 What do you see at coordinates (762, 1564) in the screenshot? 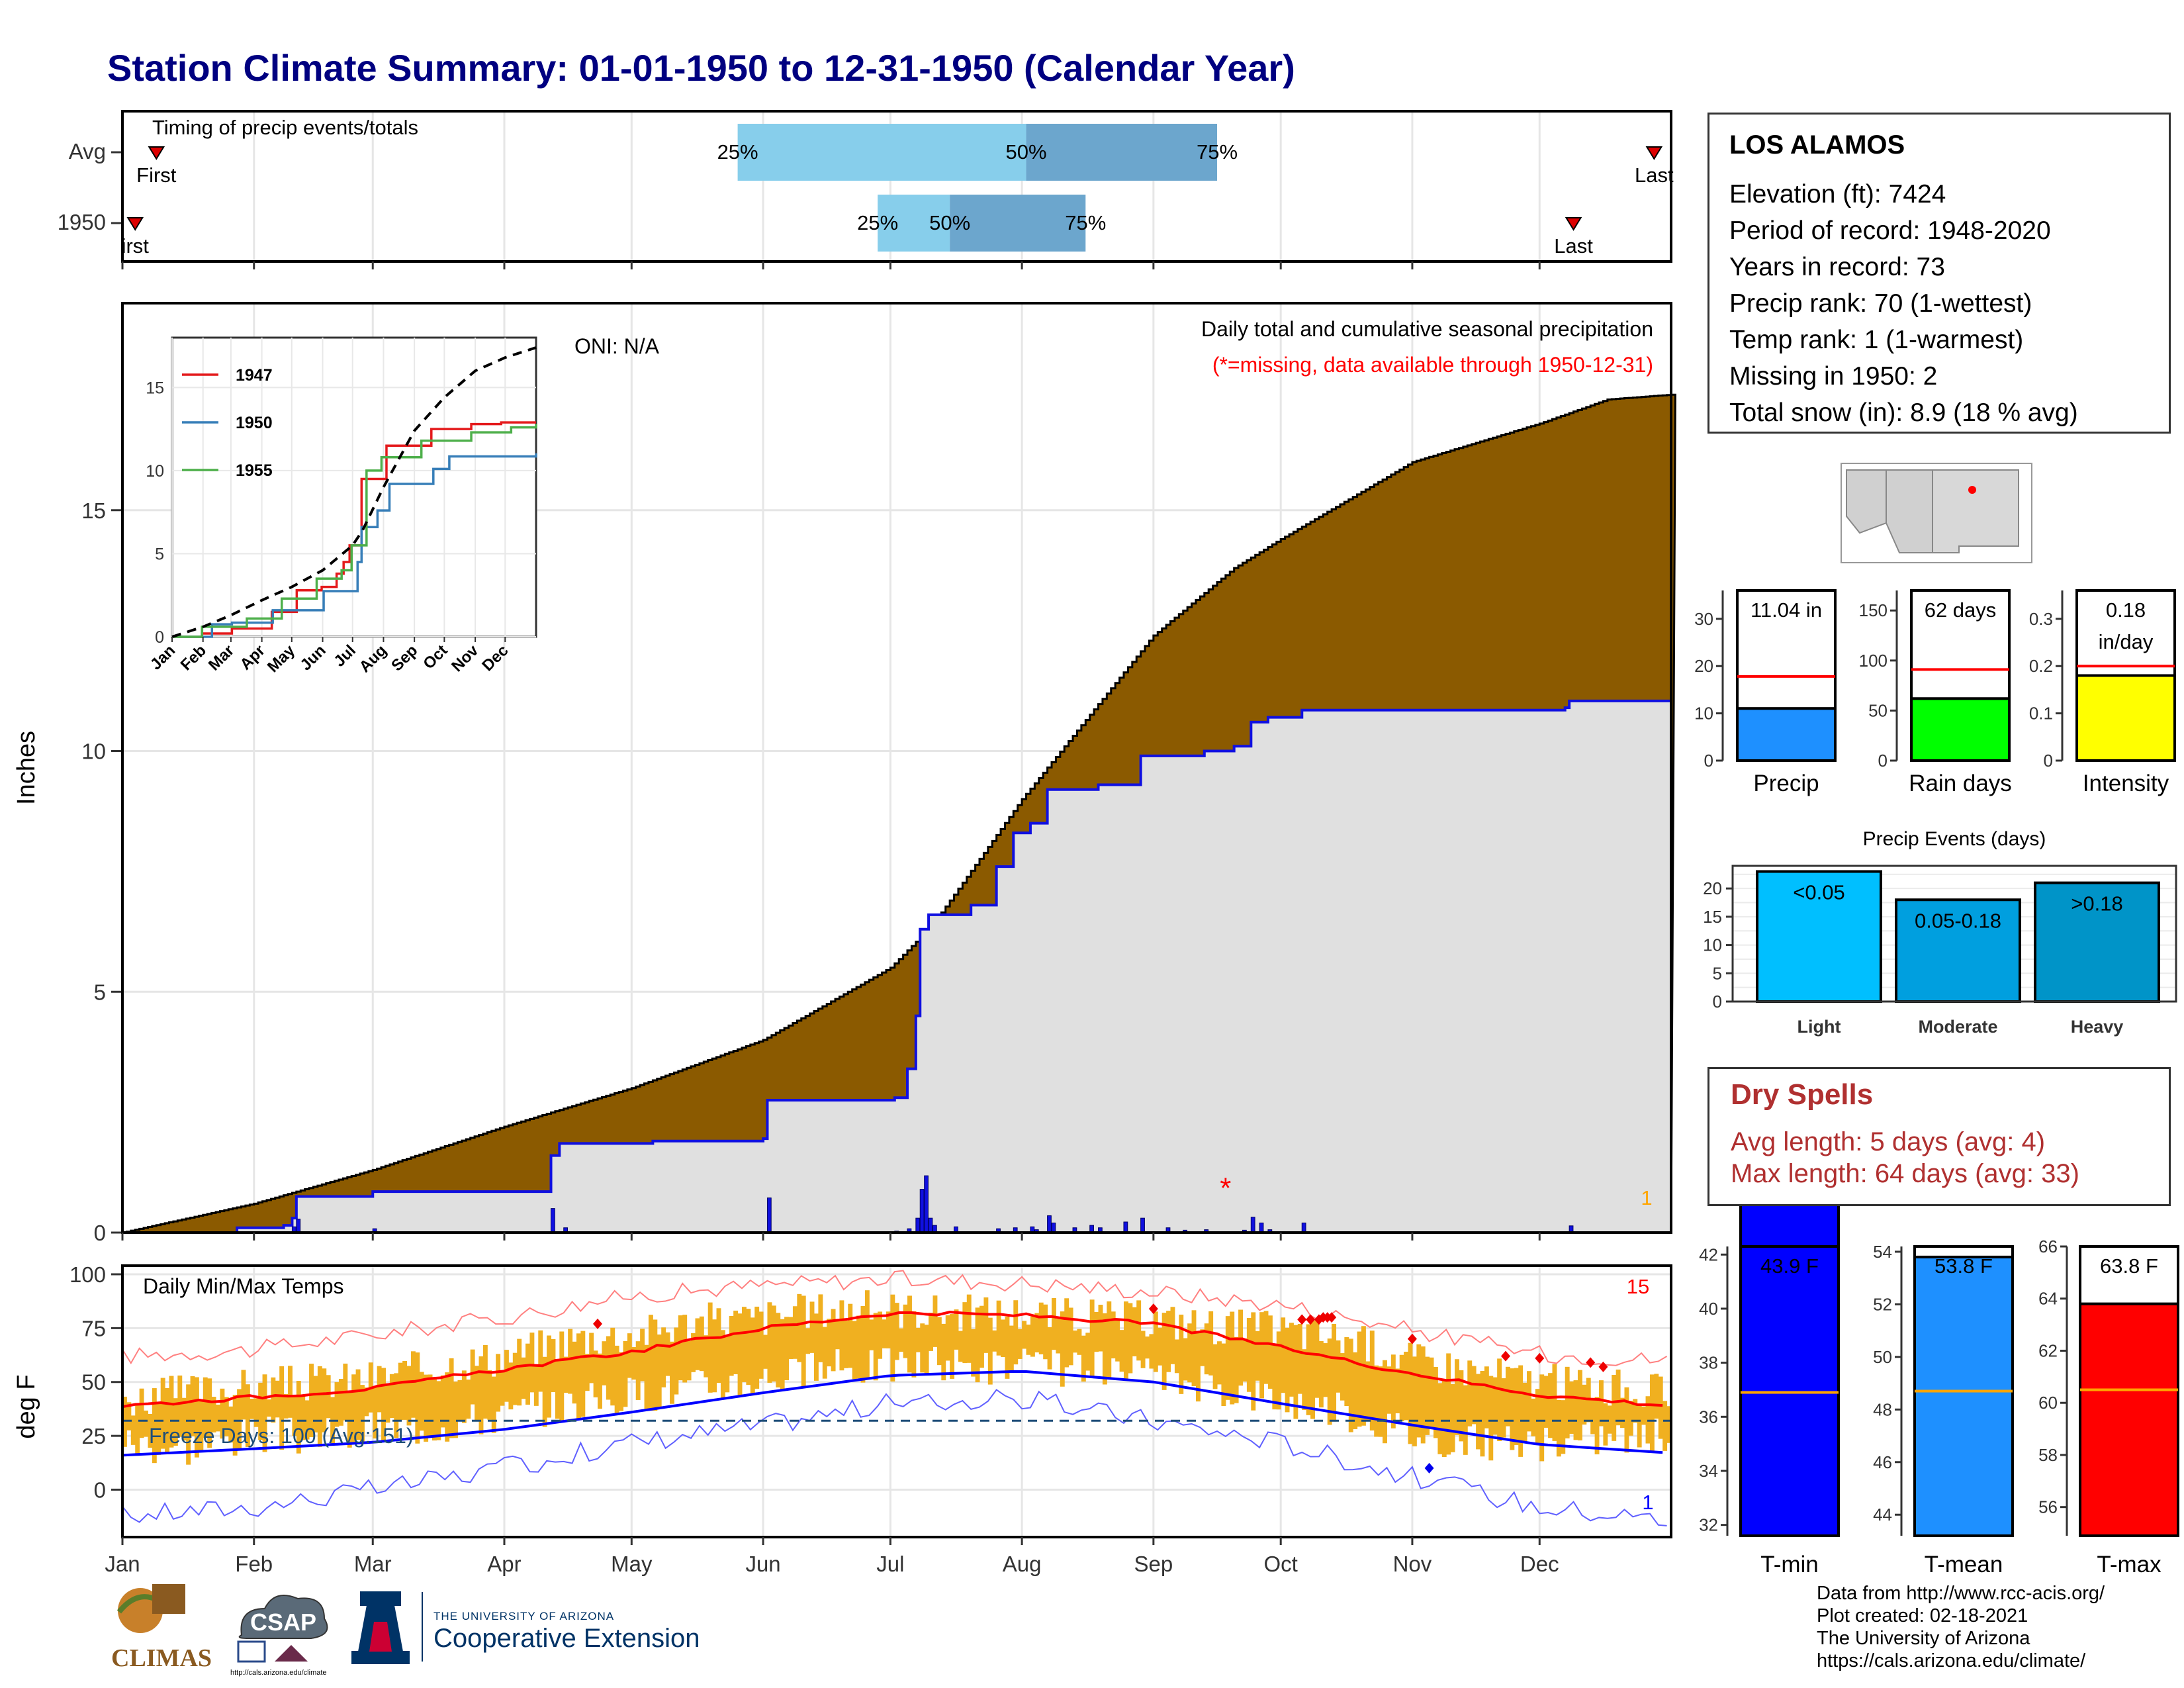
I see `x-tick-label: Jun` at bounding box center [762, 1564].